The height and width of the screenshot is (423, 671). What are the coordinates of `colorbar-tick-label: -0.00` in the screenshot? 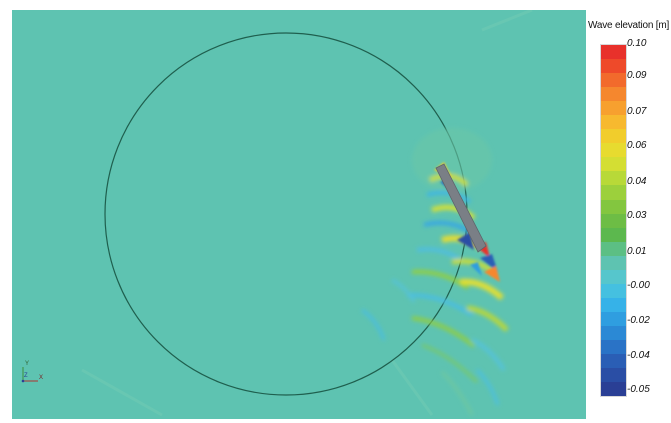 It's located at (638, 285).